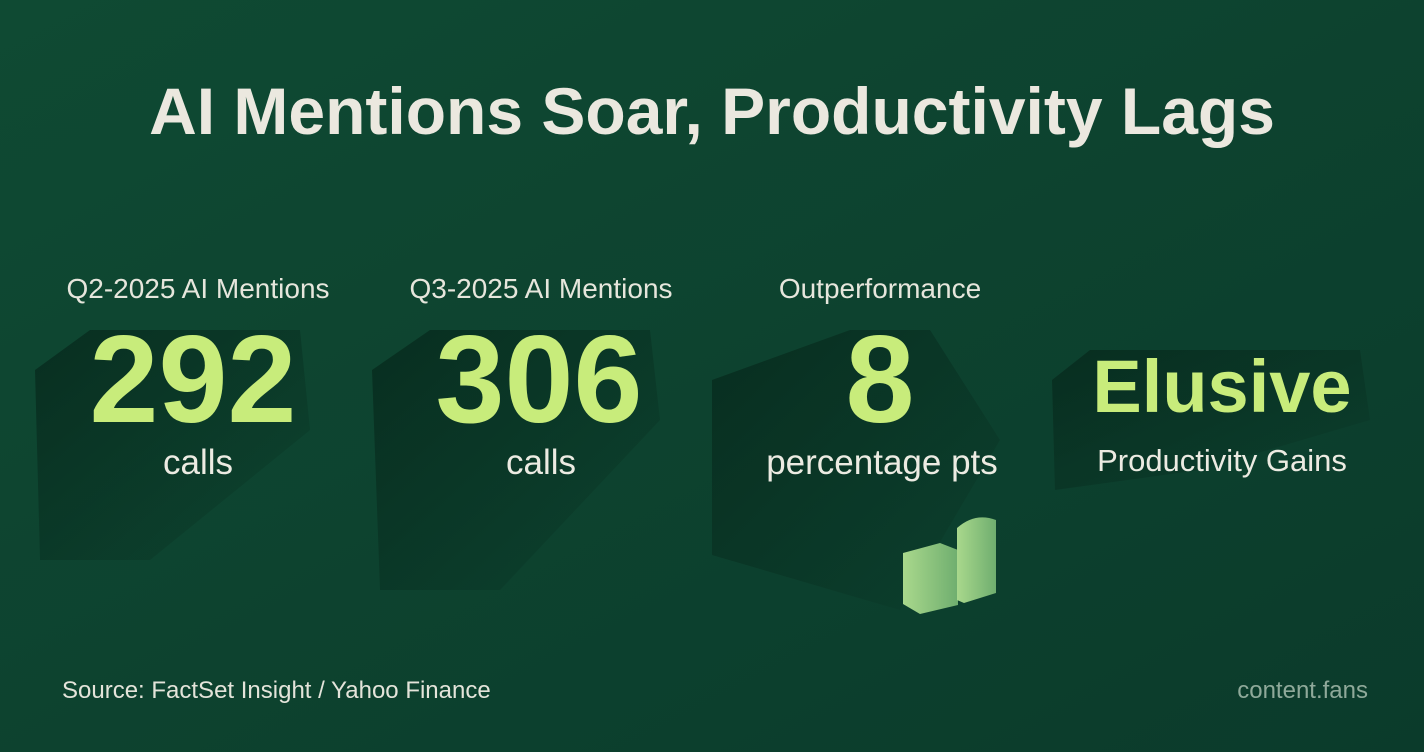 Image resolution: width=1424 pixels, height=752 pixels. Describe the element at coordinates (712, 111) in the screenshot. I see `title: AI Mentions Soar, Productivity Lags` at that location.